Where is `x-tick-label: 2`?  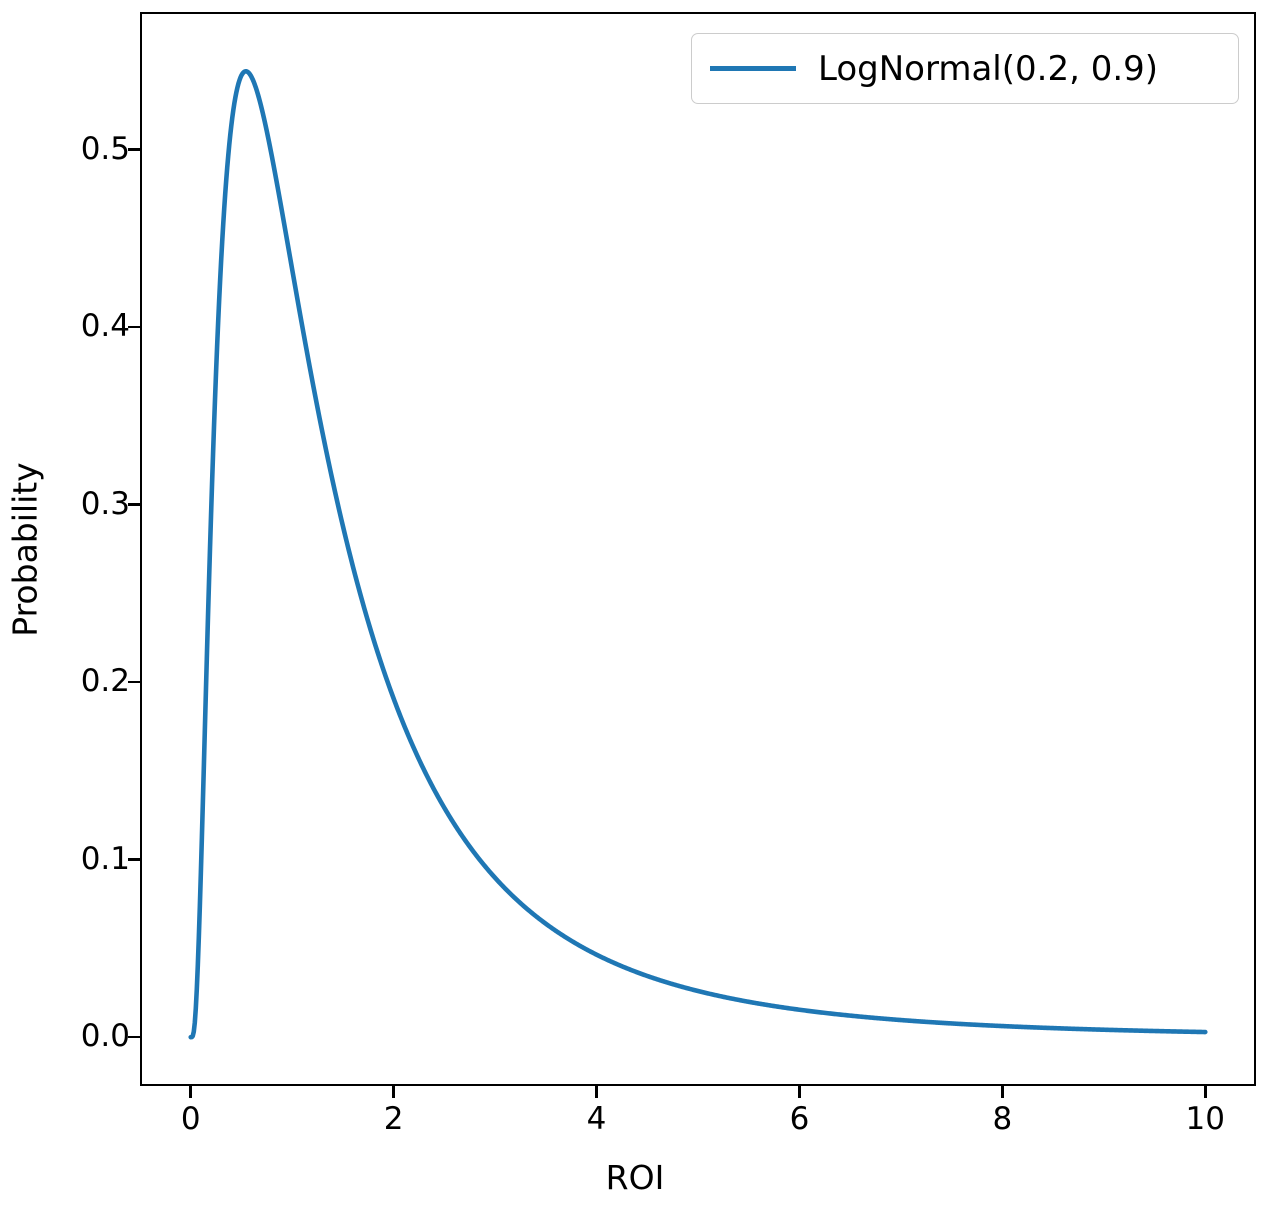 x-tick-label: 2 is located at coordinates (393, 1119).